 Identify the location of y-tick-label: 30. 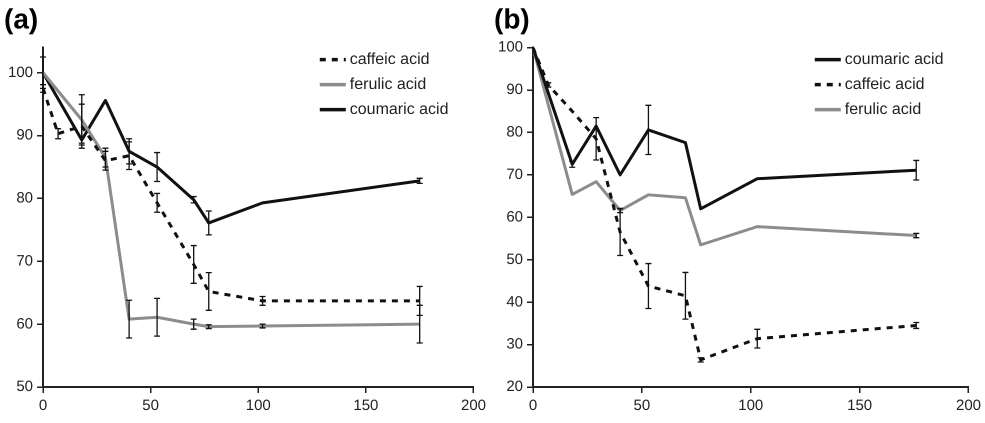
(515, 344).